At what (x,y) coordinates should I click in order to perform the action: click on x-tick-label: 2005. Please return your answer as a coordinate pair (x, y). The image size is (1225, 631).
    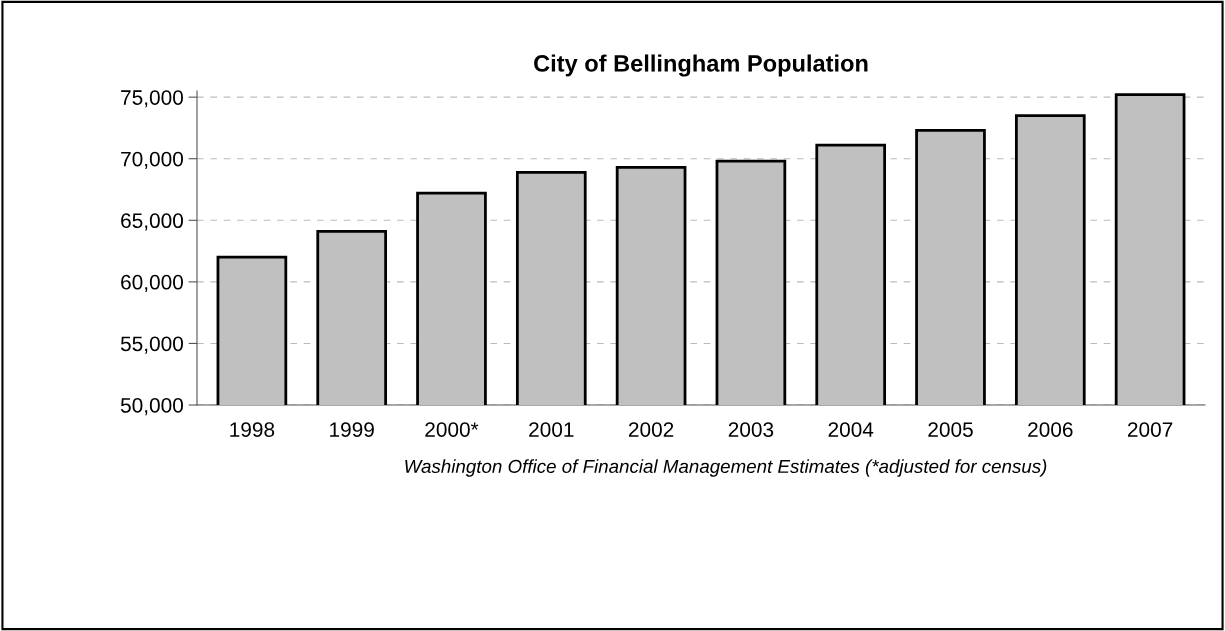
    Looking at the image, I should click on (950, 429).